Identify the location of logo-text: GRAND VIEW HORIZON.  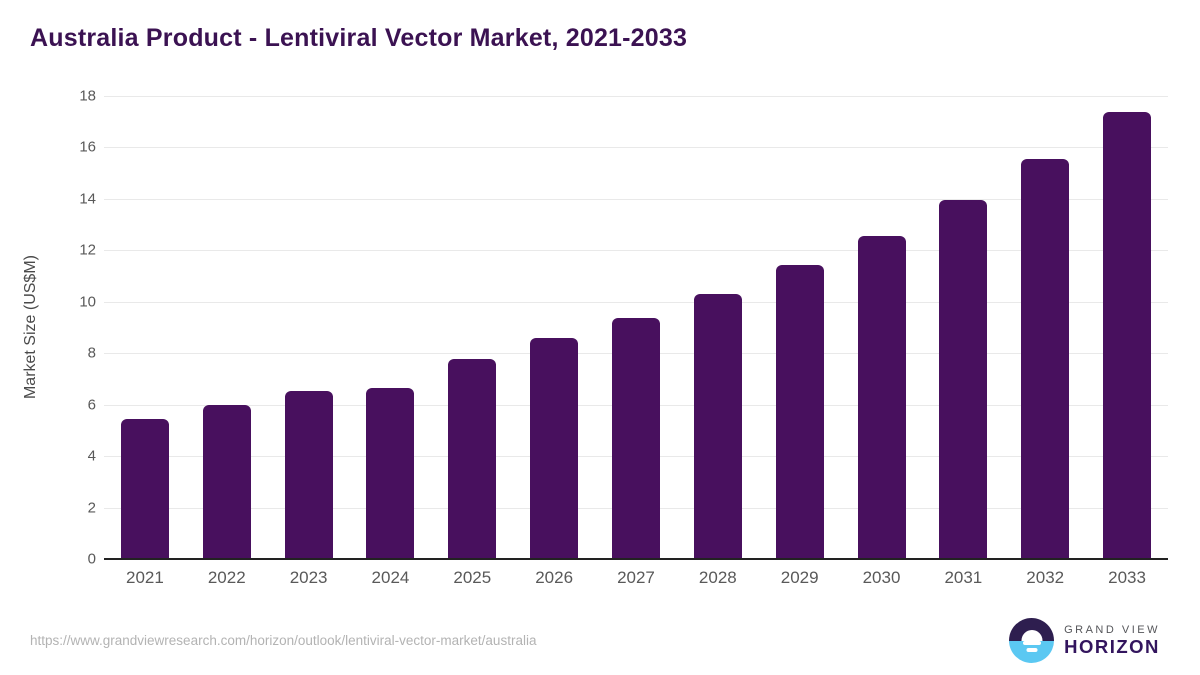
(1112, 641).